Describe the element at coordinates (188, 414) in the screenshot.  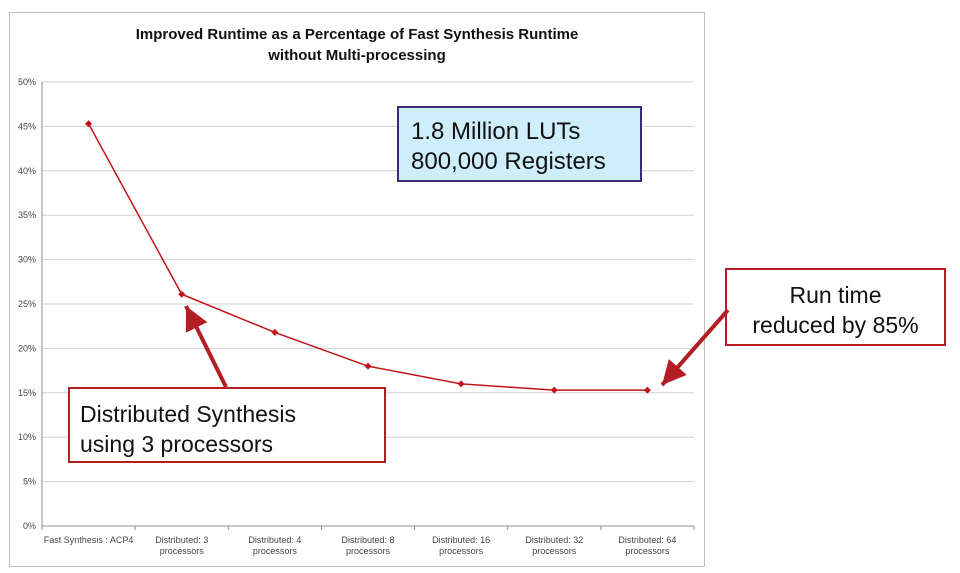
I see `distributed-line-1: Distributed Synthesis` at that location.